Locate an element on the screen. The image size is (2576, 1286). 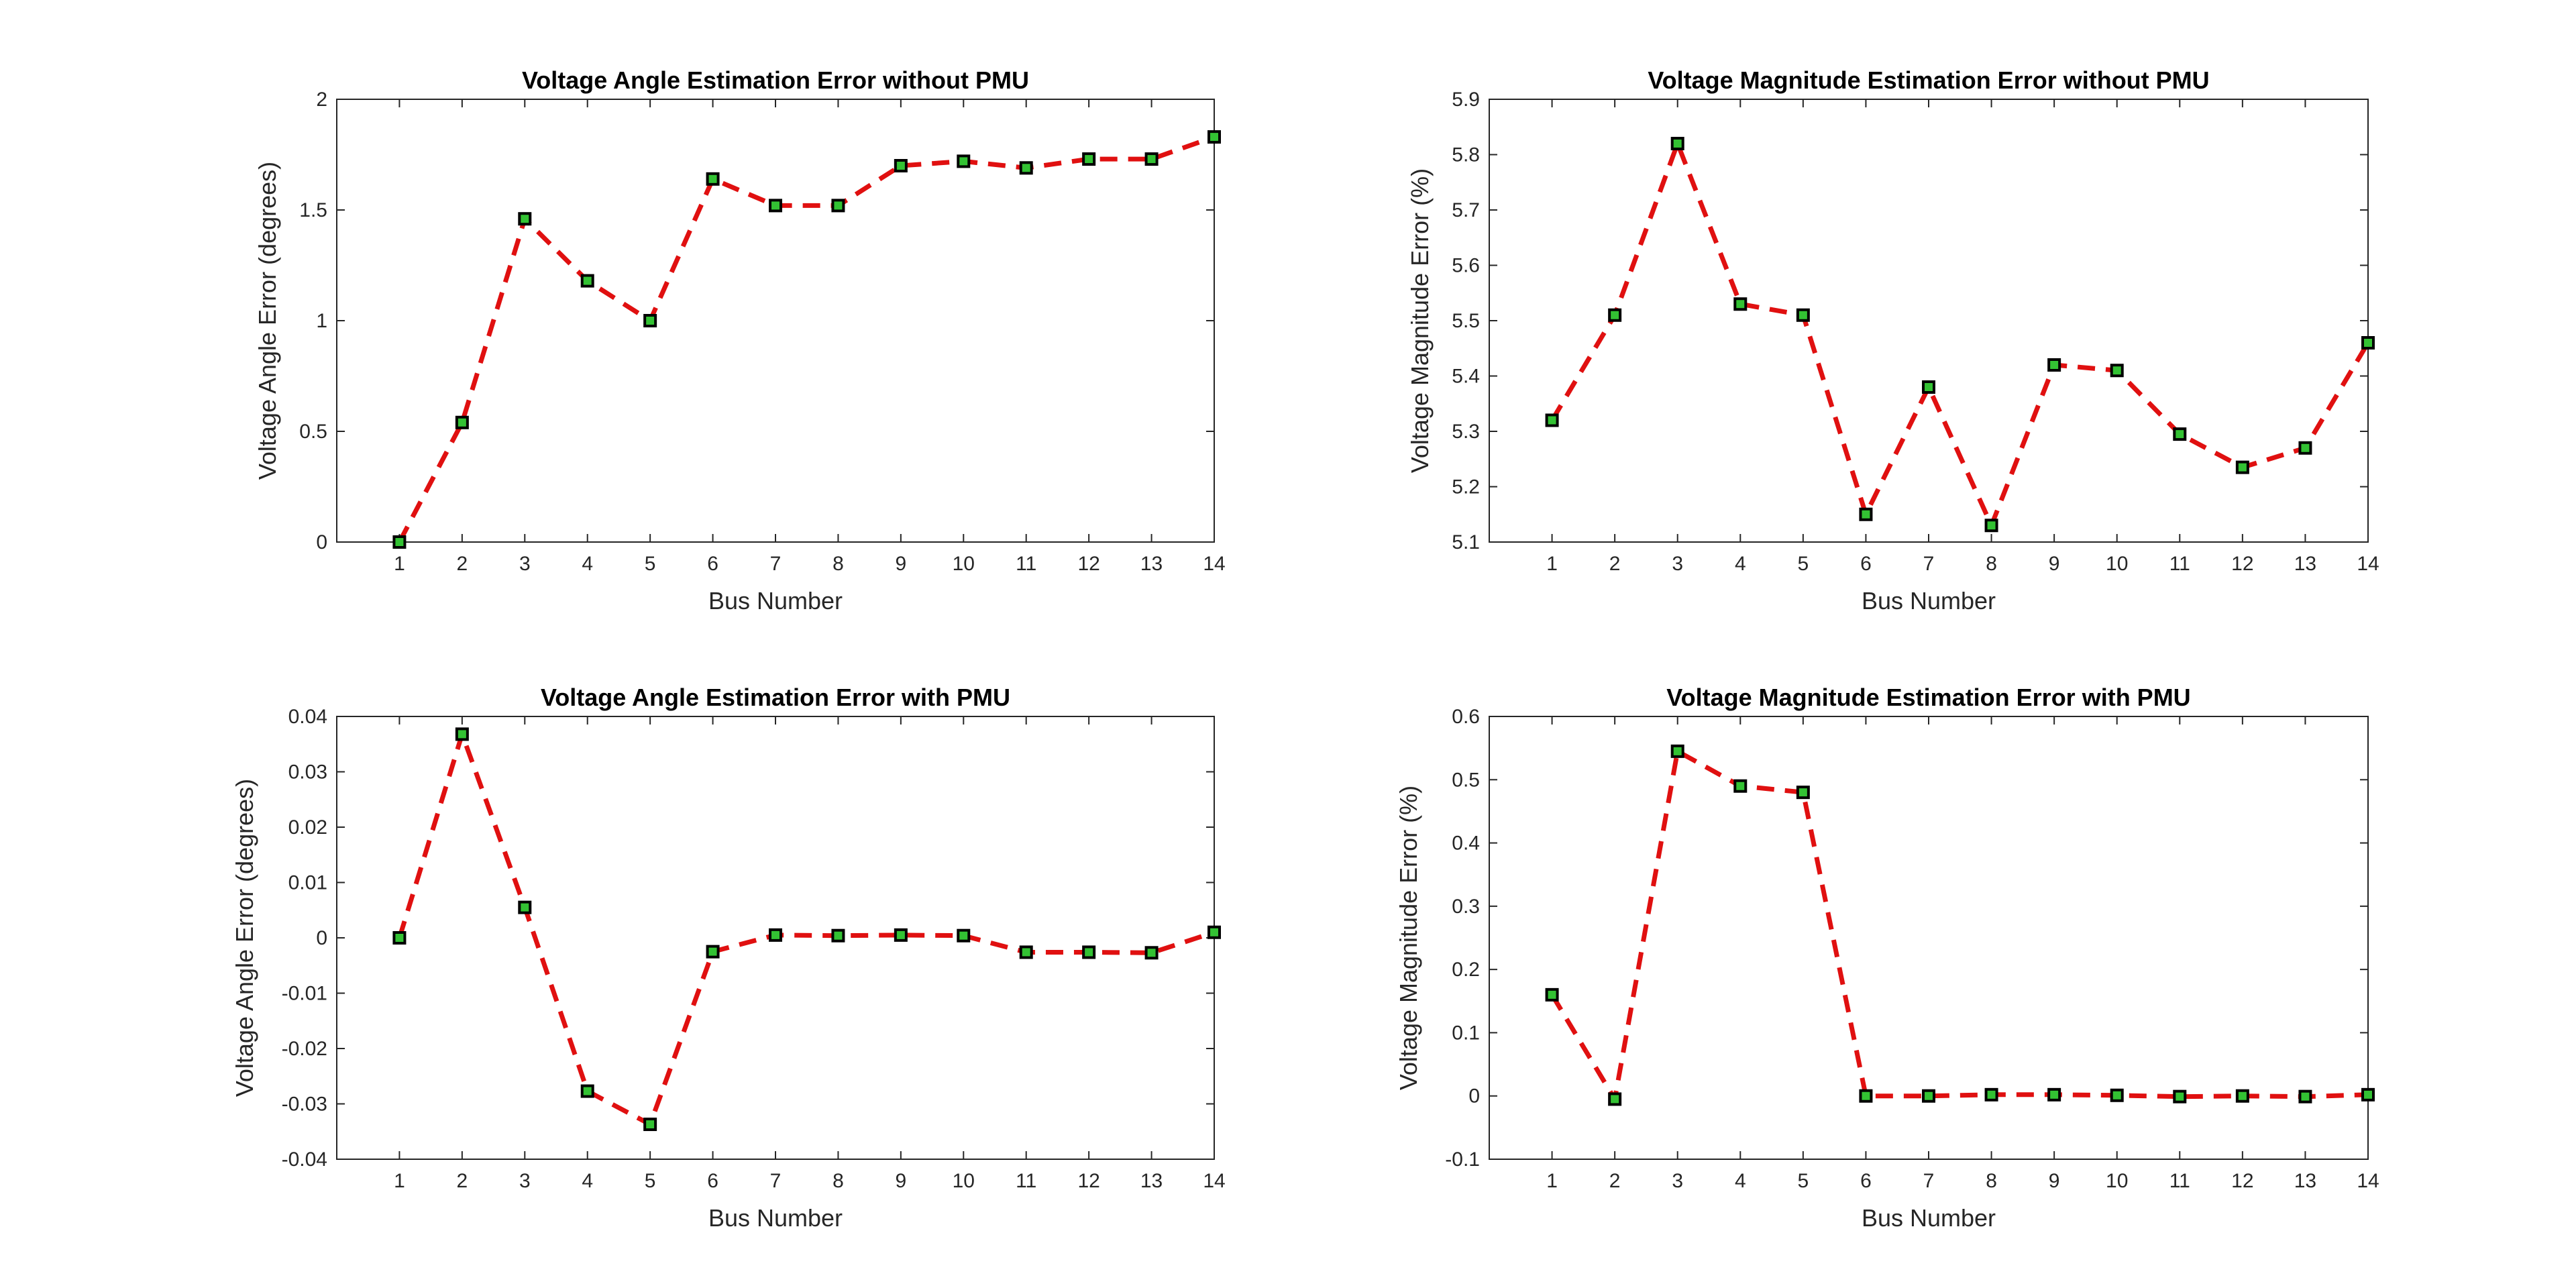
y-tick-label: 0.6 is located at coordinates (1466, 717).